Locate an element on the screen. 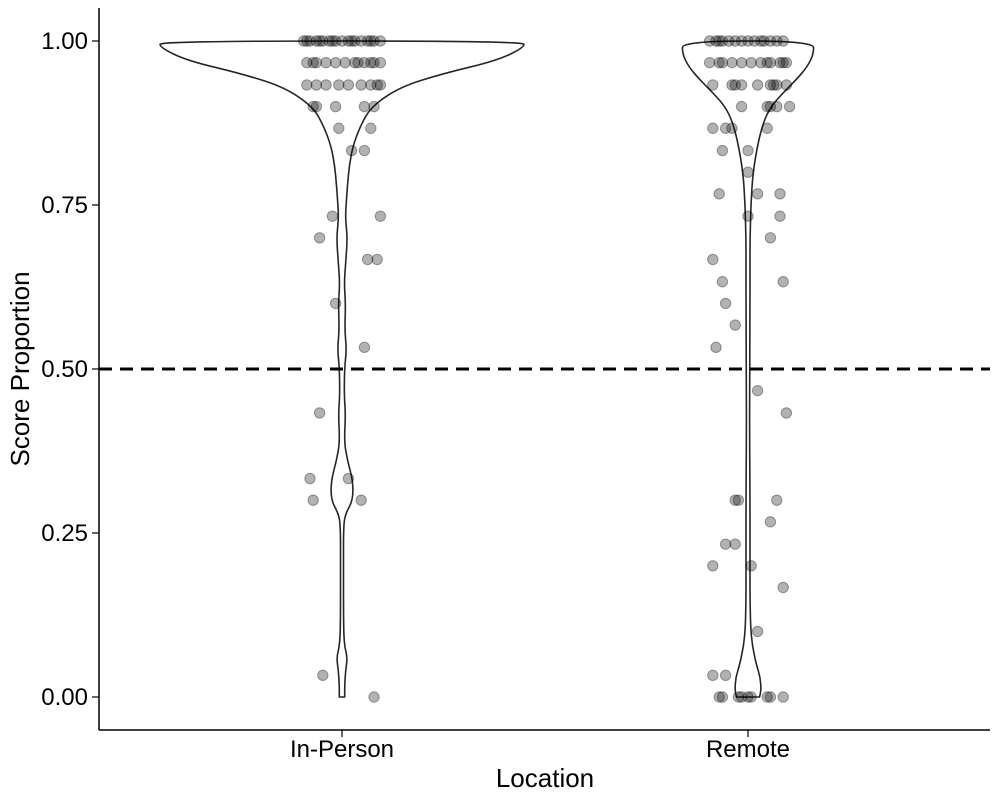  y-axis-title: Score Proportion is located at coordinates (20, 368).